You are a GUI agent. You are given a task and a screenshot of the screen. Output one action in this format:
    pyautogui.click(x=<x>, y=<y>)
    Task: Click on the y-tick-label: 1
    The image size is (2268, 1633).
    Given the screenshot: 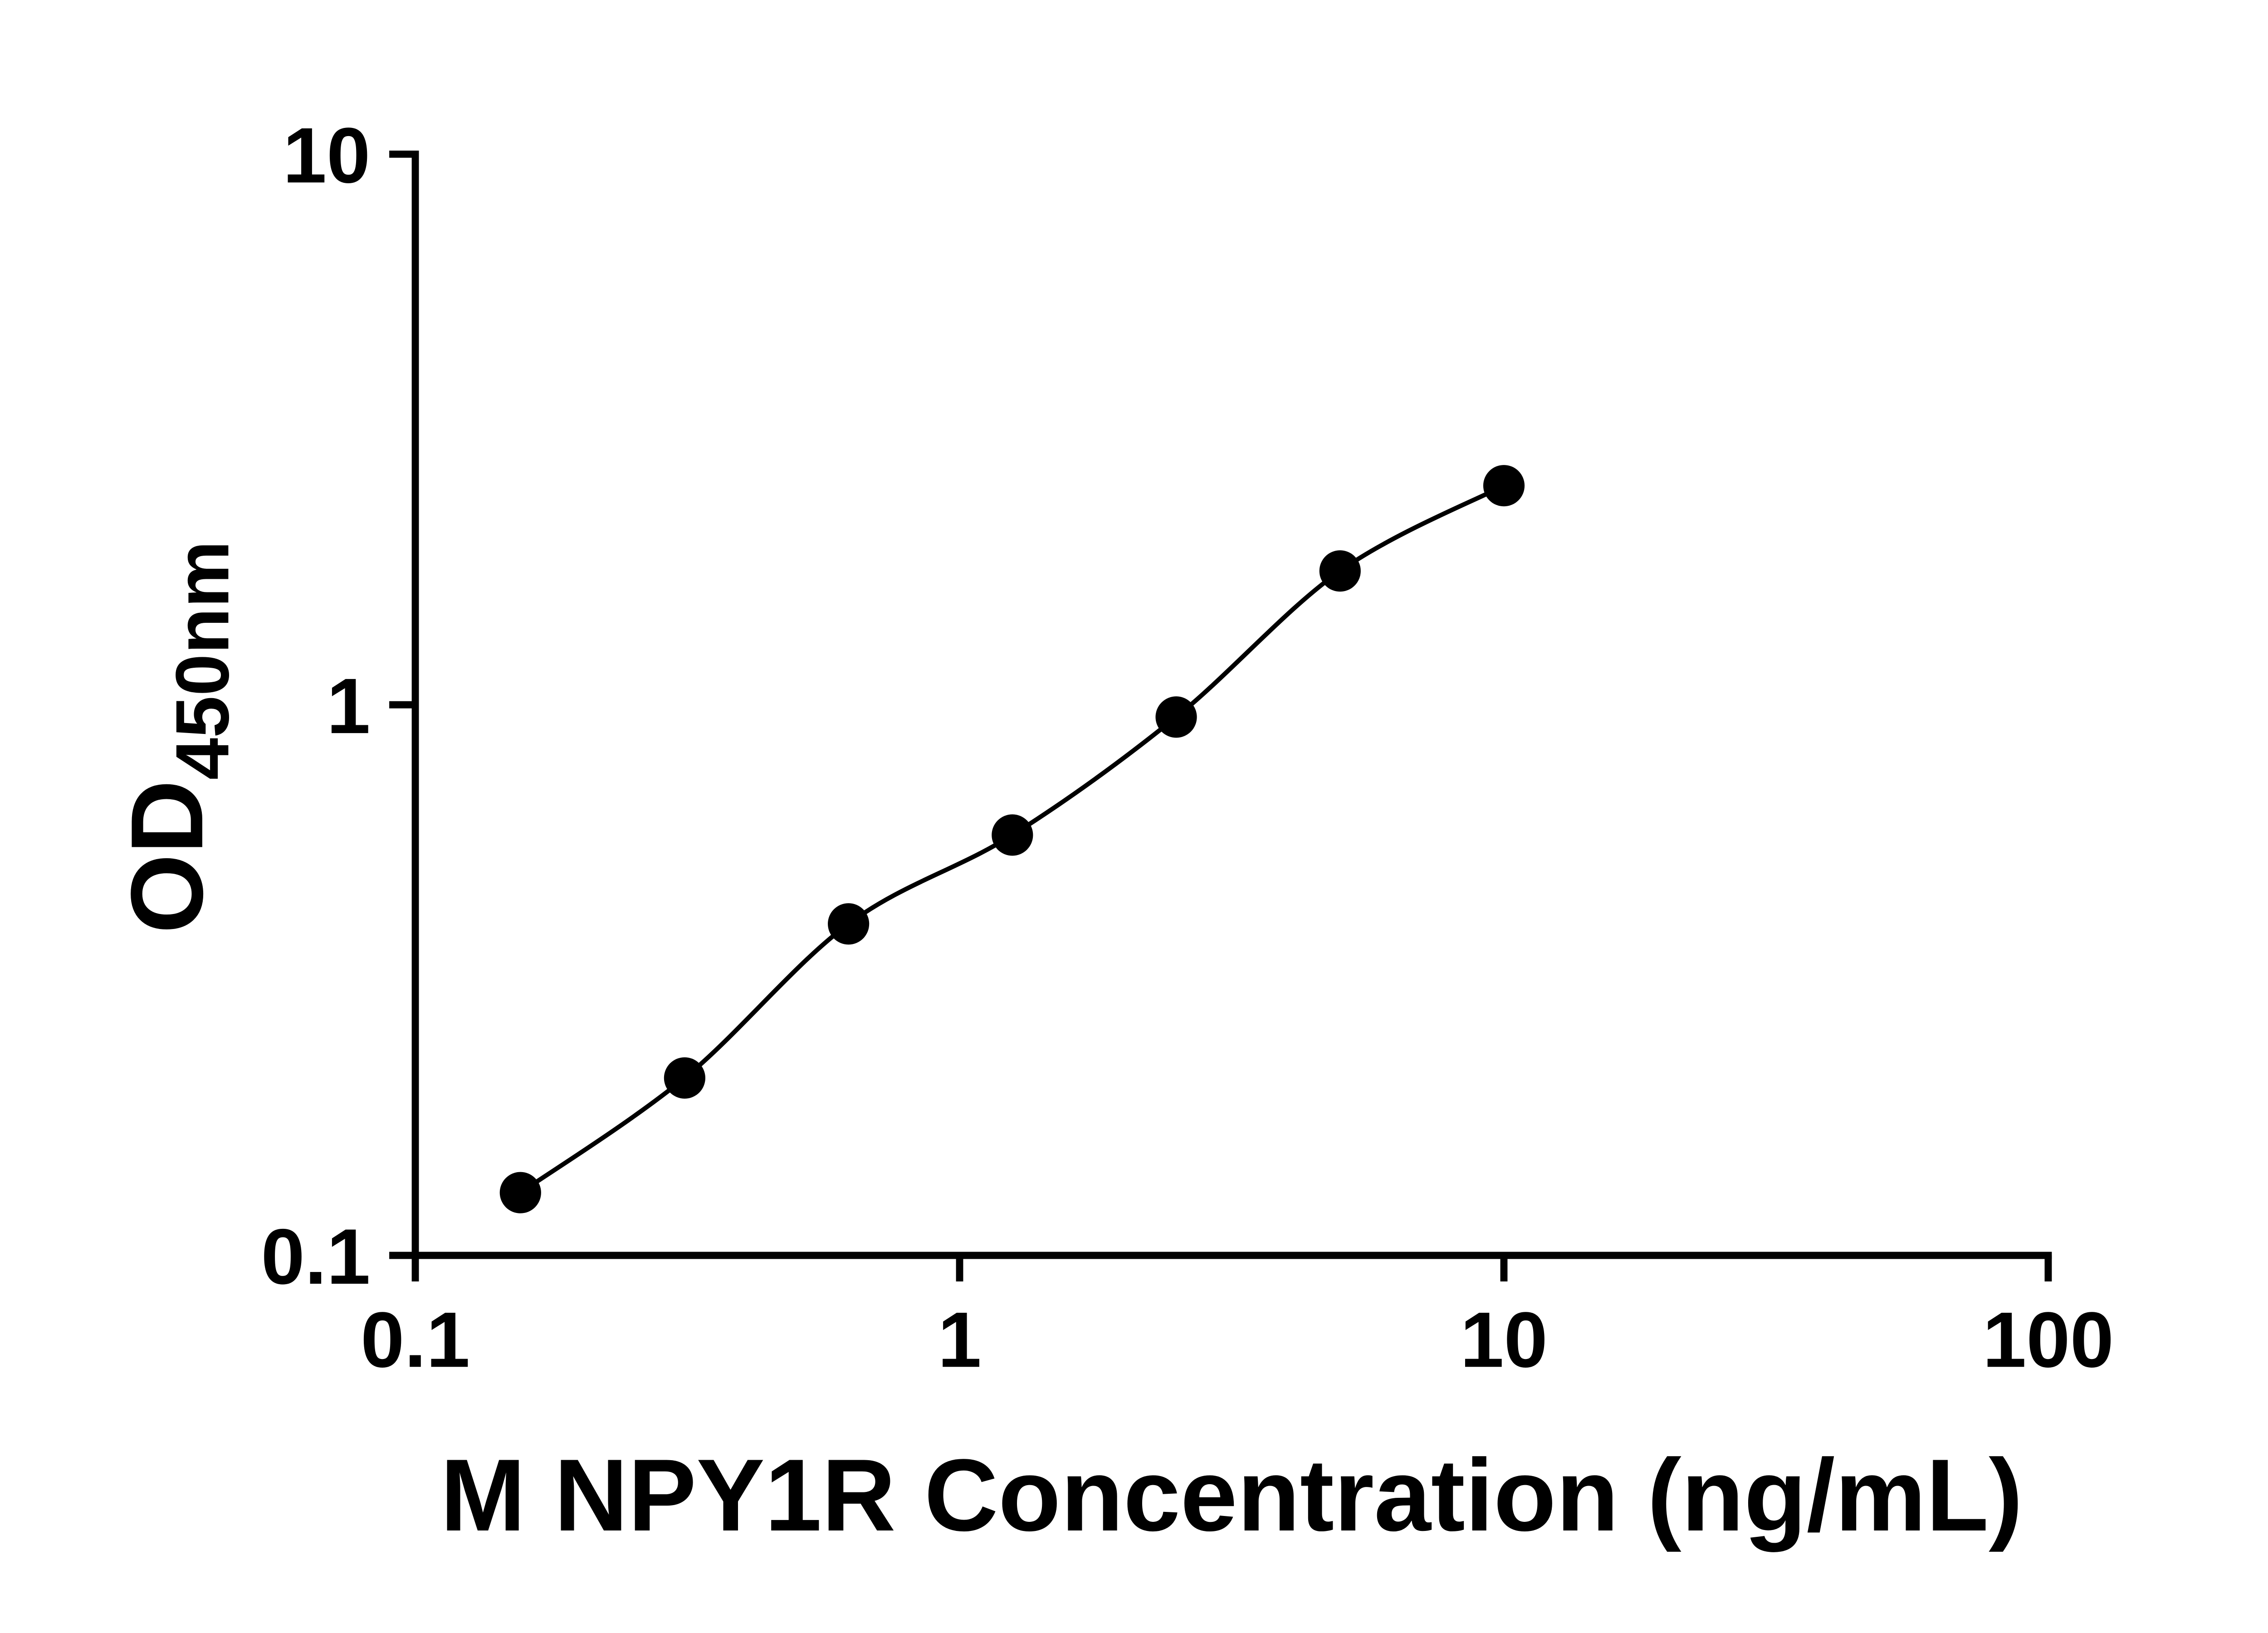 What is the action you would take?
    pyautogui.click(x=349, y=706)
    